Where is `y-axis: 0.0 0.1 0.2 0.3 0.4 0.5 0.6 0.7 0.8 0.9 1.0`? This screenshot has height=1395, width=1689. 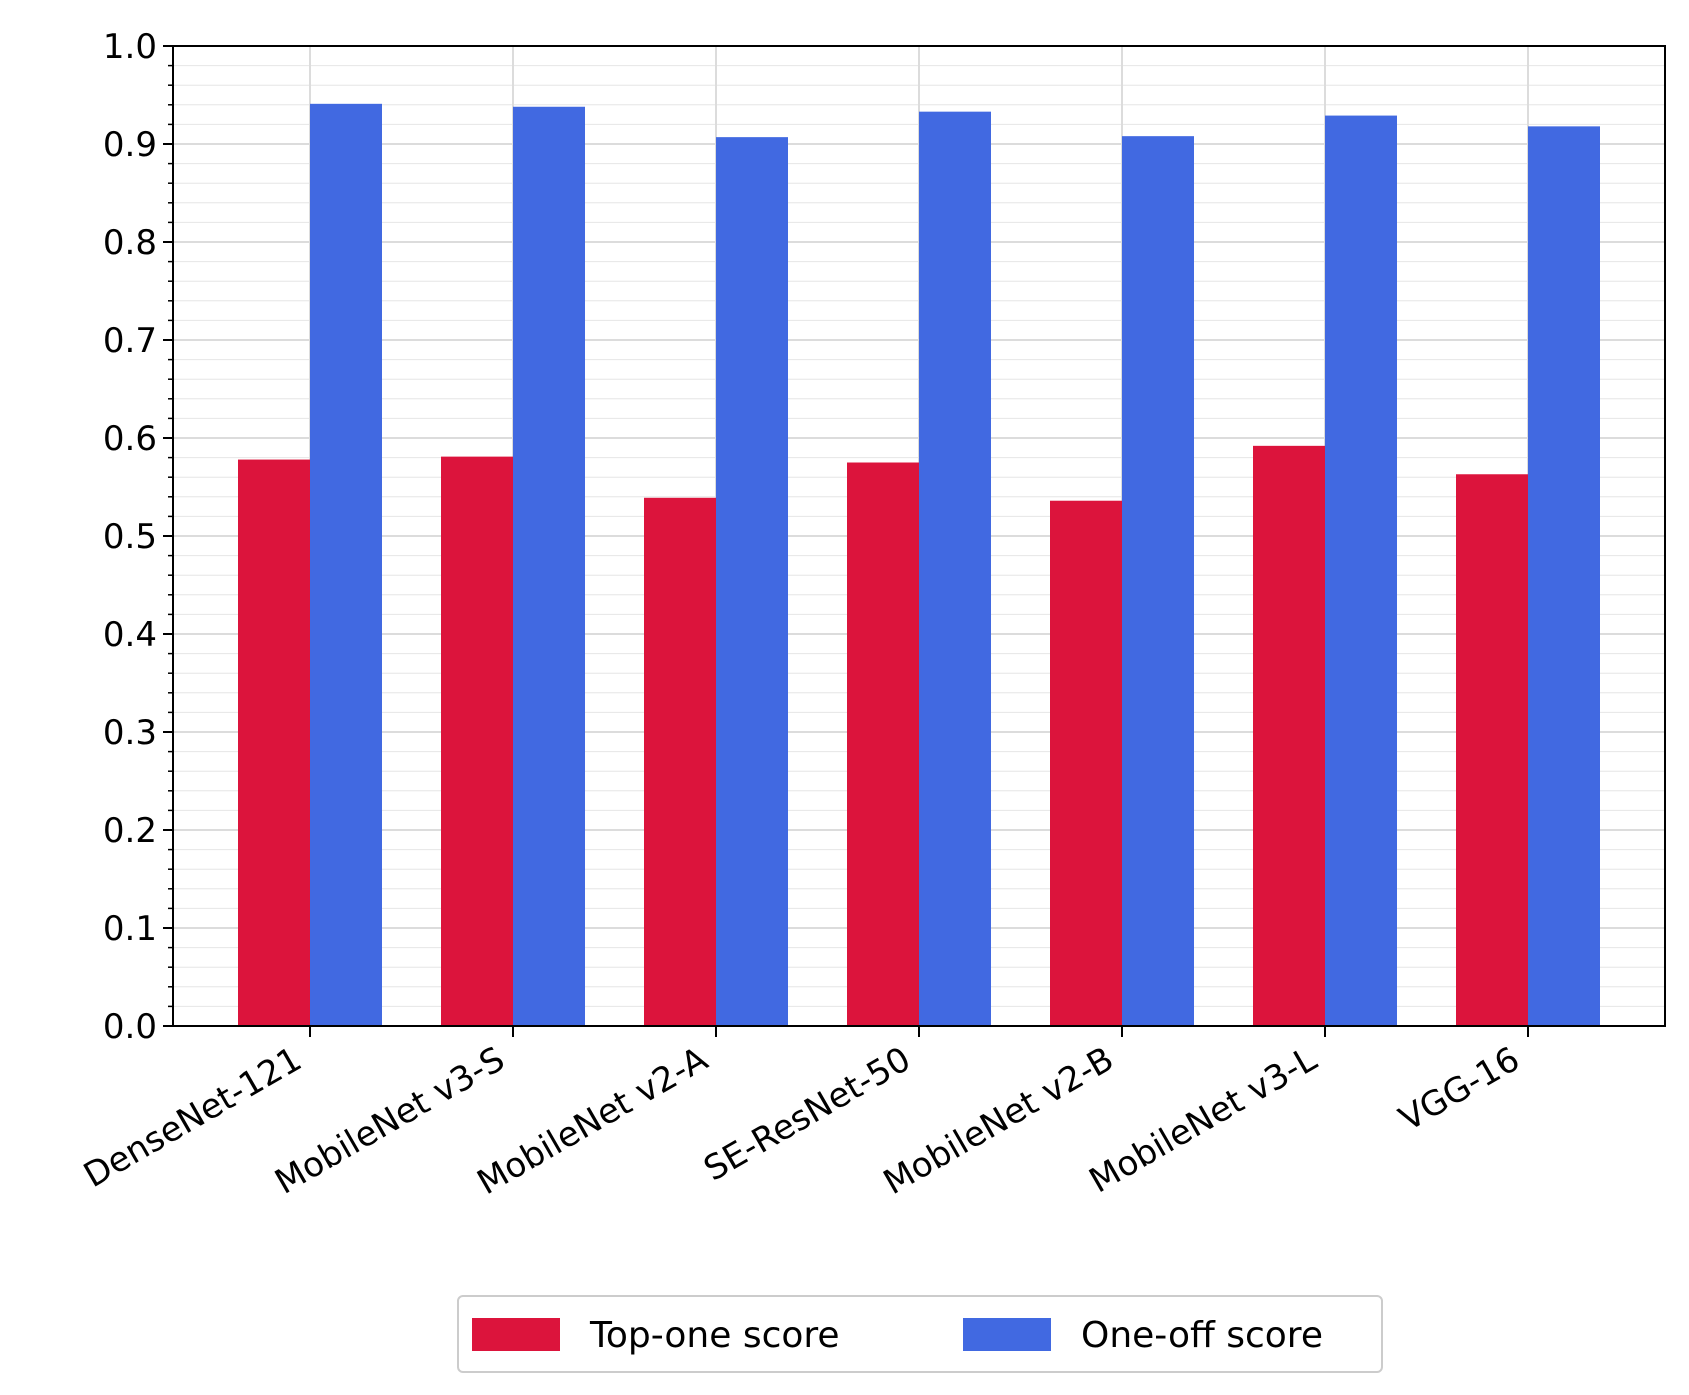
y-axis: 0.0 0.1 0.2 0.3 0.4 0.5 0.6 0.7 0.8 0.9 1.0 is located at coordinates (138, 537).